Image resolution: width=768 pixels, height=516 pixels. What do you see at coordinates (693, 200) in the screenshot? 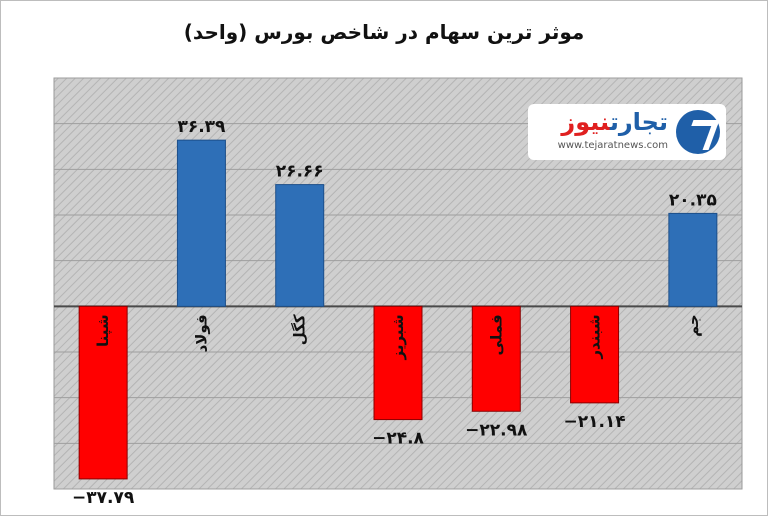
I see `data-label: ۲۰.۳۵` at bounding box center [693, 200].